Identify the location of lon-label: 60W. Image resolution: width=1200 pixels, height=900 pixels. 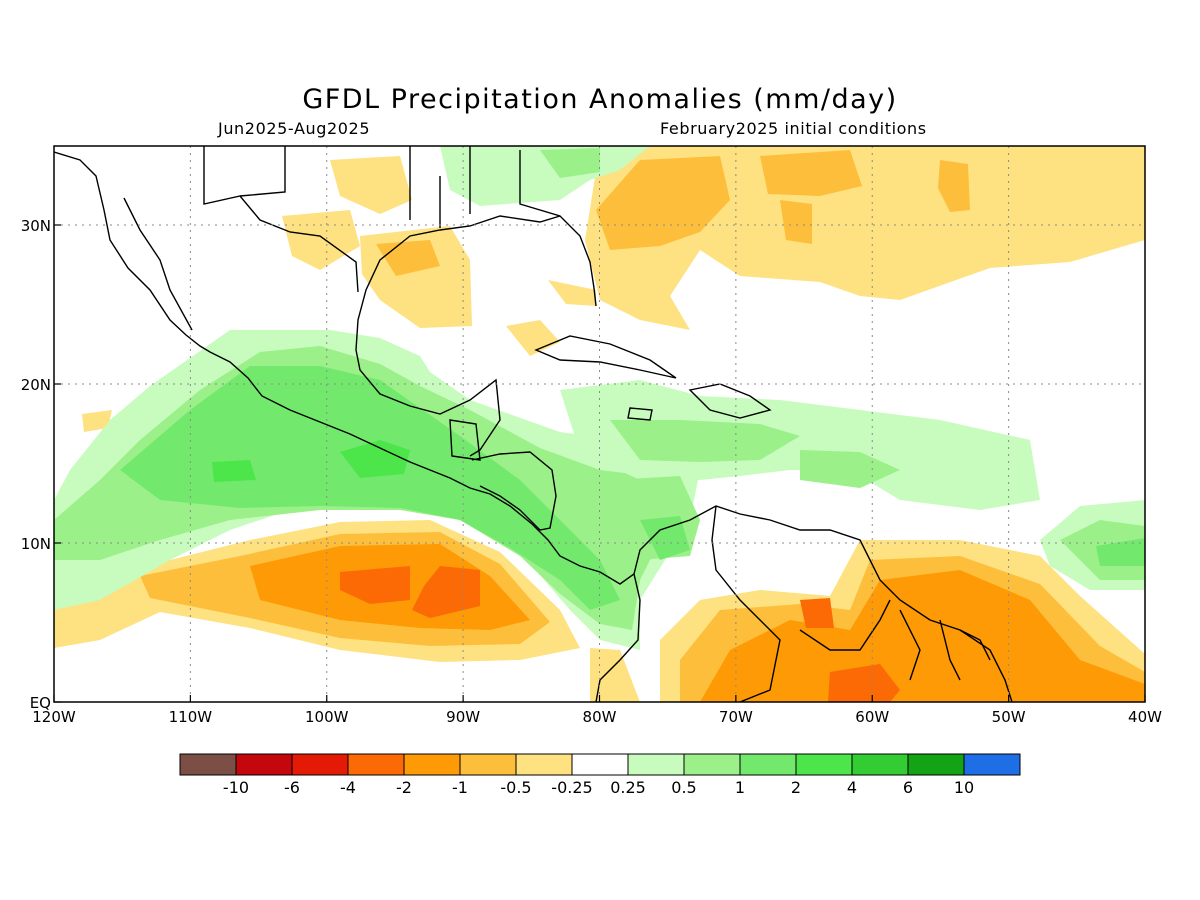
(872, 717).